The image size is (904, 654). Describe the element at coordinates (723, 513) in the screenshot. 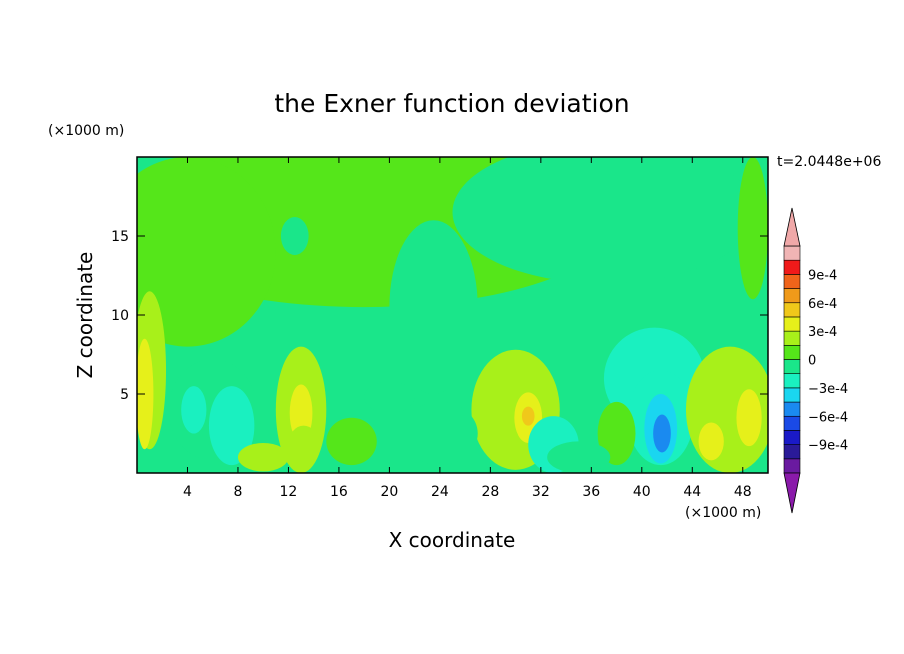

I see `x-unit-label: (×1000 m)` at that location.